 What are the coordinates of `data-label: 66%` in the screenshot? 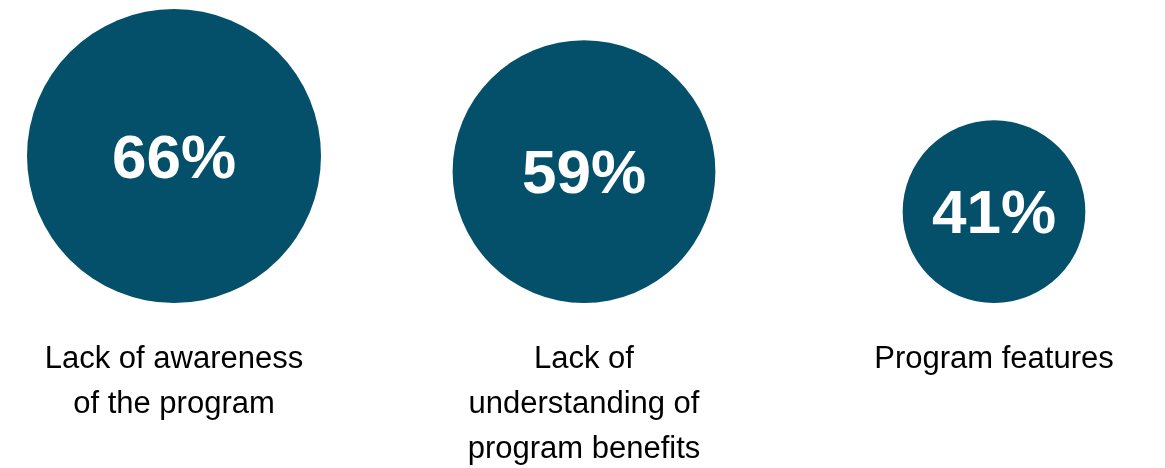 It's located at (174, 156).